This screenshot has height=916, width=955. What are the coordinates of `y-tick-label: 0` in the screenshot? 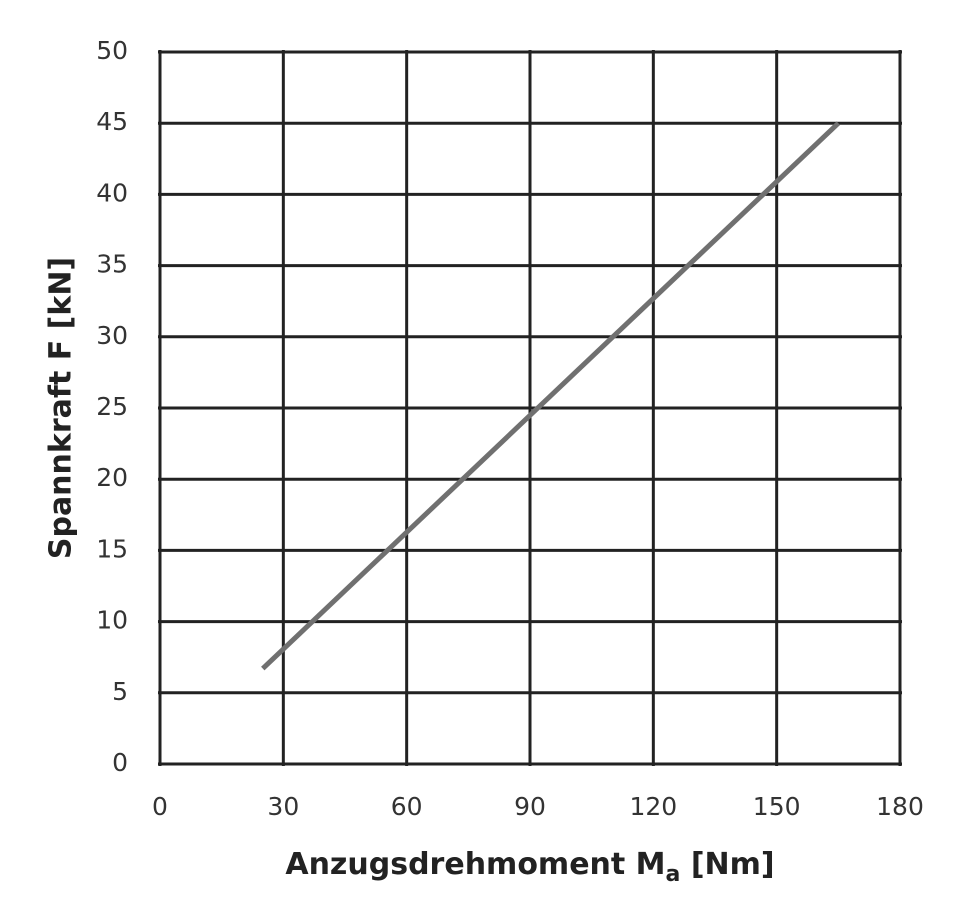 It's located at (120, 762).